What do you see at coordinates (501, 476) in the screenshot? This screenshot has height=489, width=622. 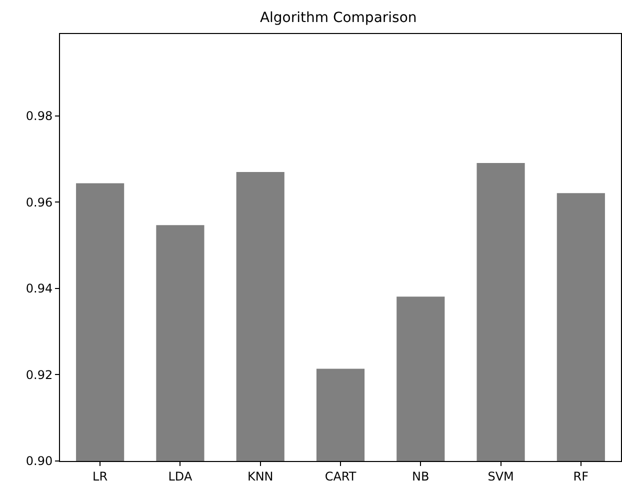 I see `x-tick-label: SVM` at bounding box center [501, 476].